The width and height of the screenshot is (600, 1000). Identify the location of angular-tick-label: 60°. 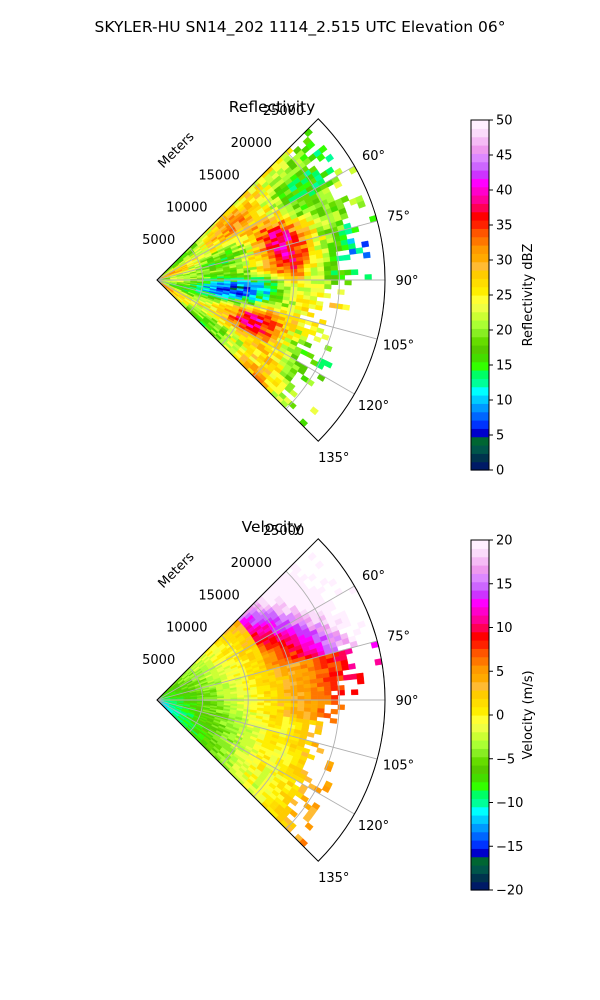
(373, 576).